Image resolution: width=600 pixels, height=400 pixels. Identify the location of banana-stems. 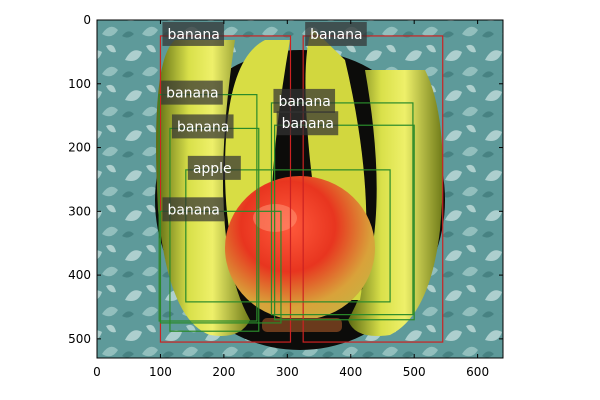
(302, 325).